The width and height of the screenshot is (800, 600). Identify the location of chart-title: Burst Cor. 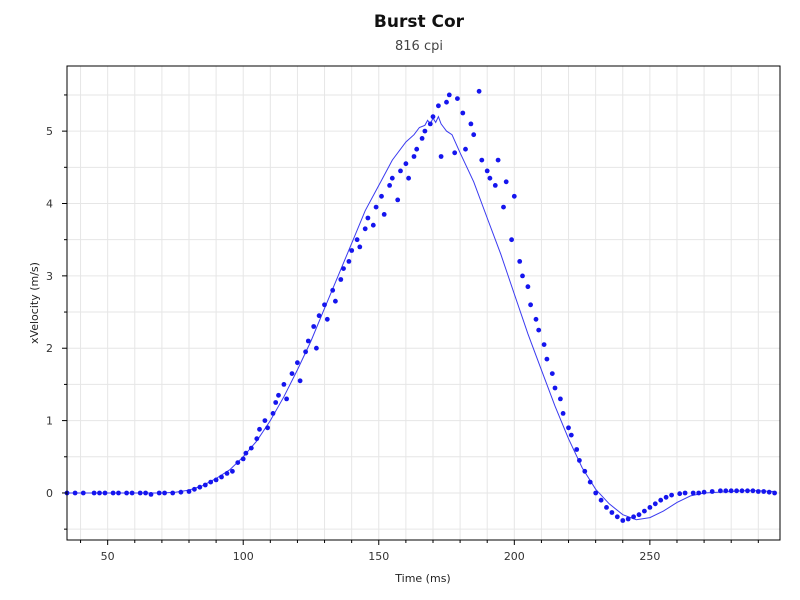
(419, 22).